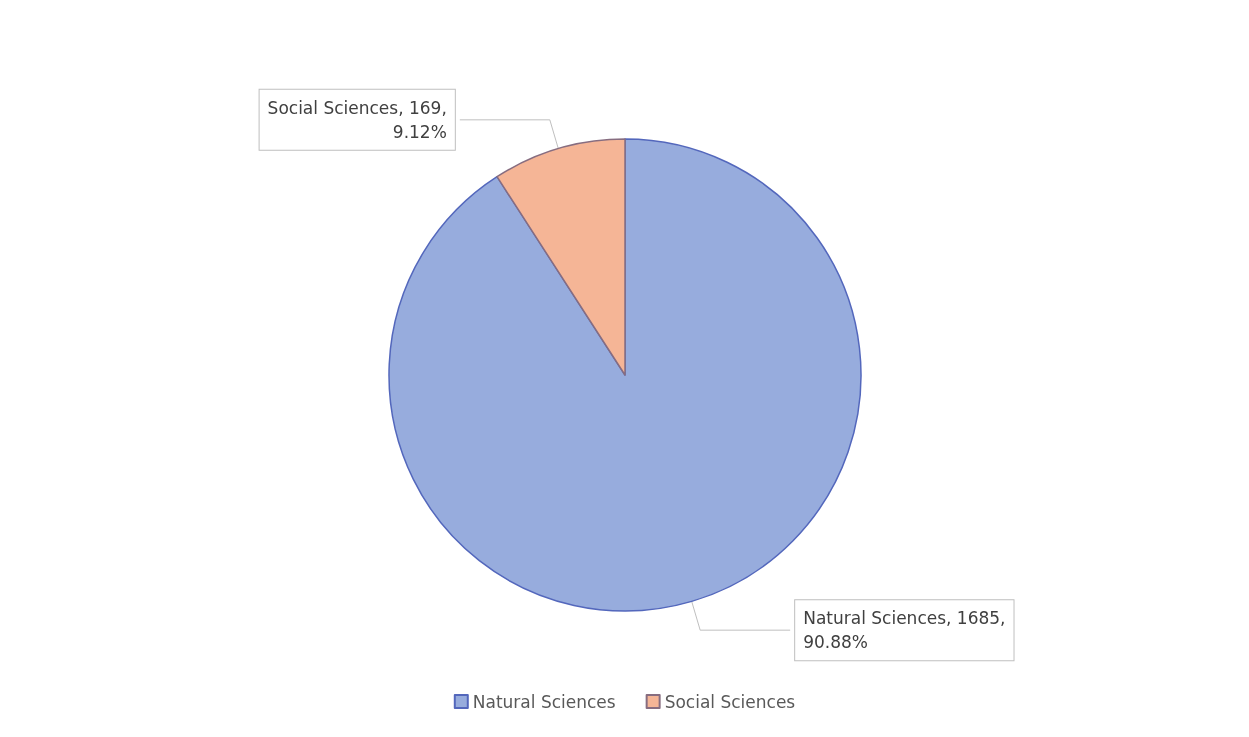  I want to click on text: 90.88%, so click(835, 642).